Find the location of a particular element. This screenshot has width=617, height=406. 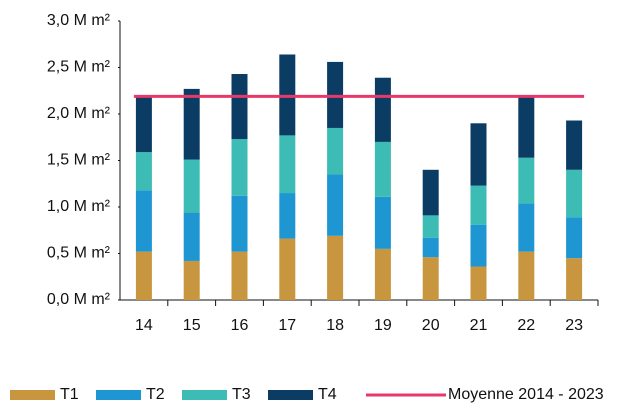

legend-label: T1 is located at coordinates (69, 394).